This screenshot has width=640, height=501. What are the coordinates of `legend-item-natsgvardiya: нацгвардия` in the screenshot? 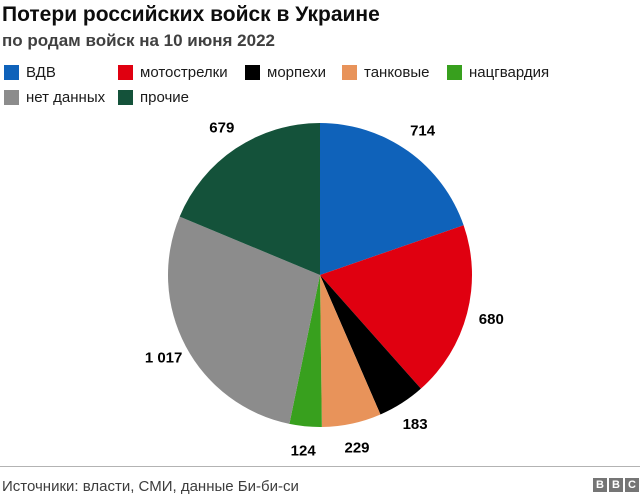 It's located at (498, 72).